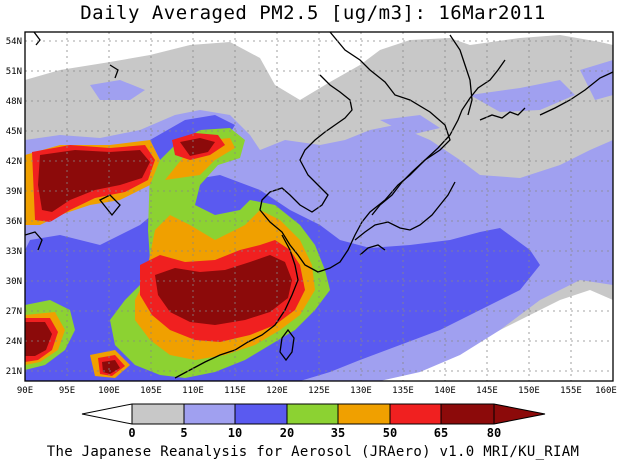 The width and height of the screenshot is (626, 466). I want to click on colorbar: 0 5 10 20 35 50 65 80, so click(313, 421).